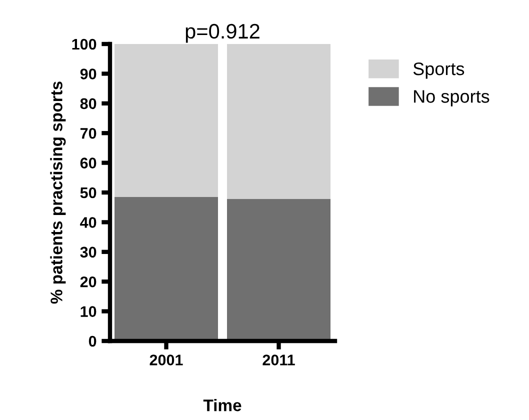  Describe the element at coordinates (88, 104) in the screenshot. I see `y-tick-label: 80` at that location.